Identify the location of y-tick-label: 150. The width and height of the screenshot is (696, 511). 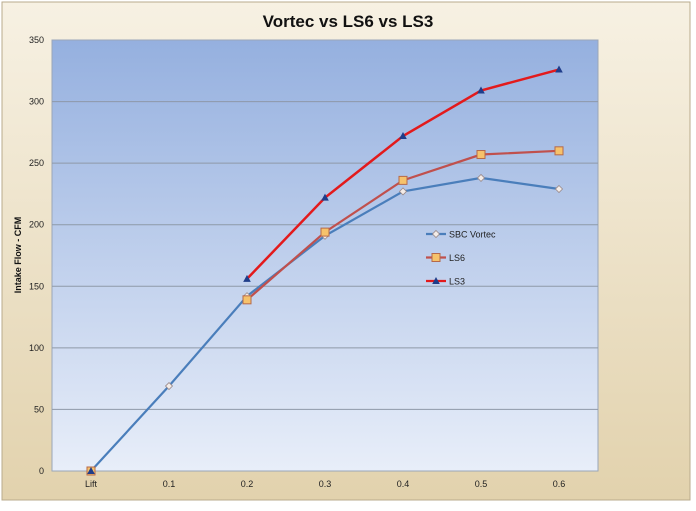
(36, 286).